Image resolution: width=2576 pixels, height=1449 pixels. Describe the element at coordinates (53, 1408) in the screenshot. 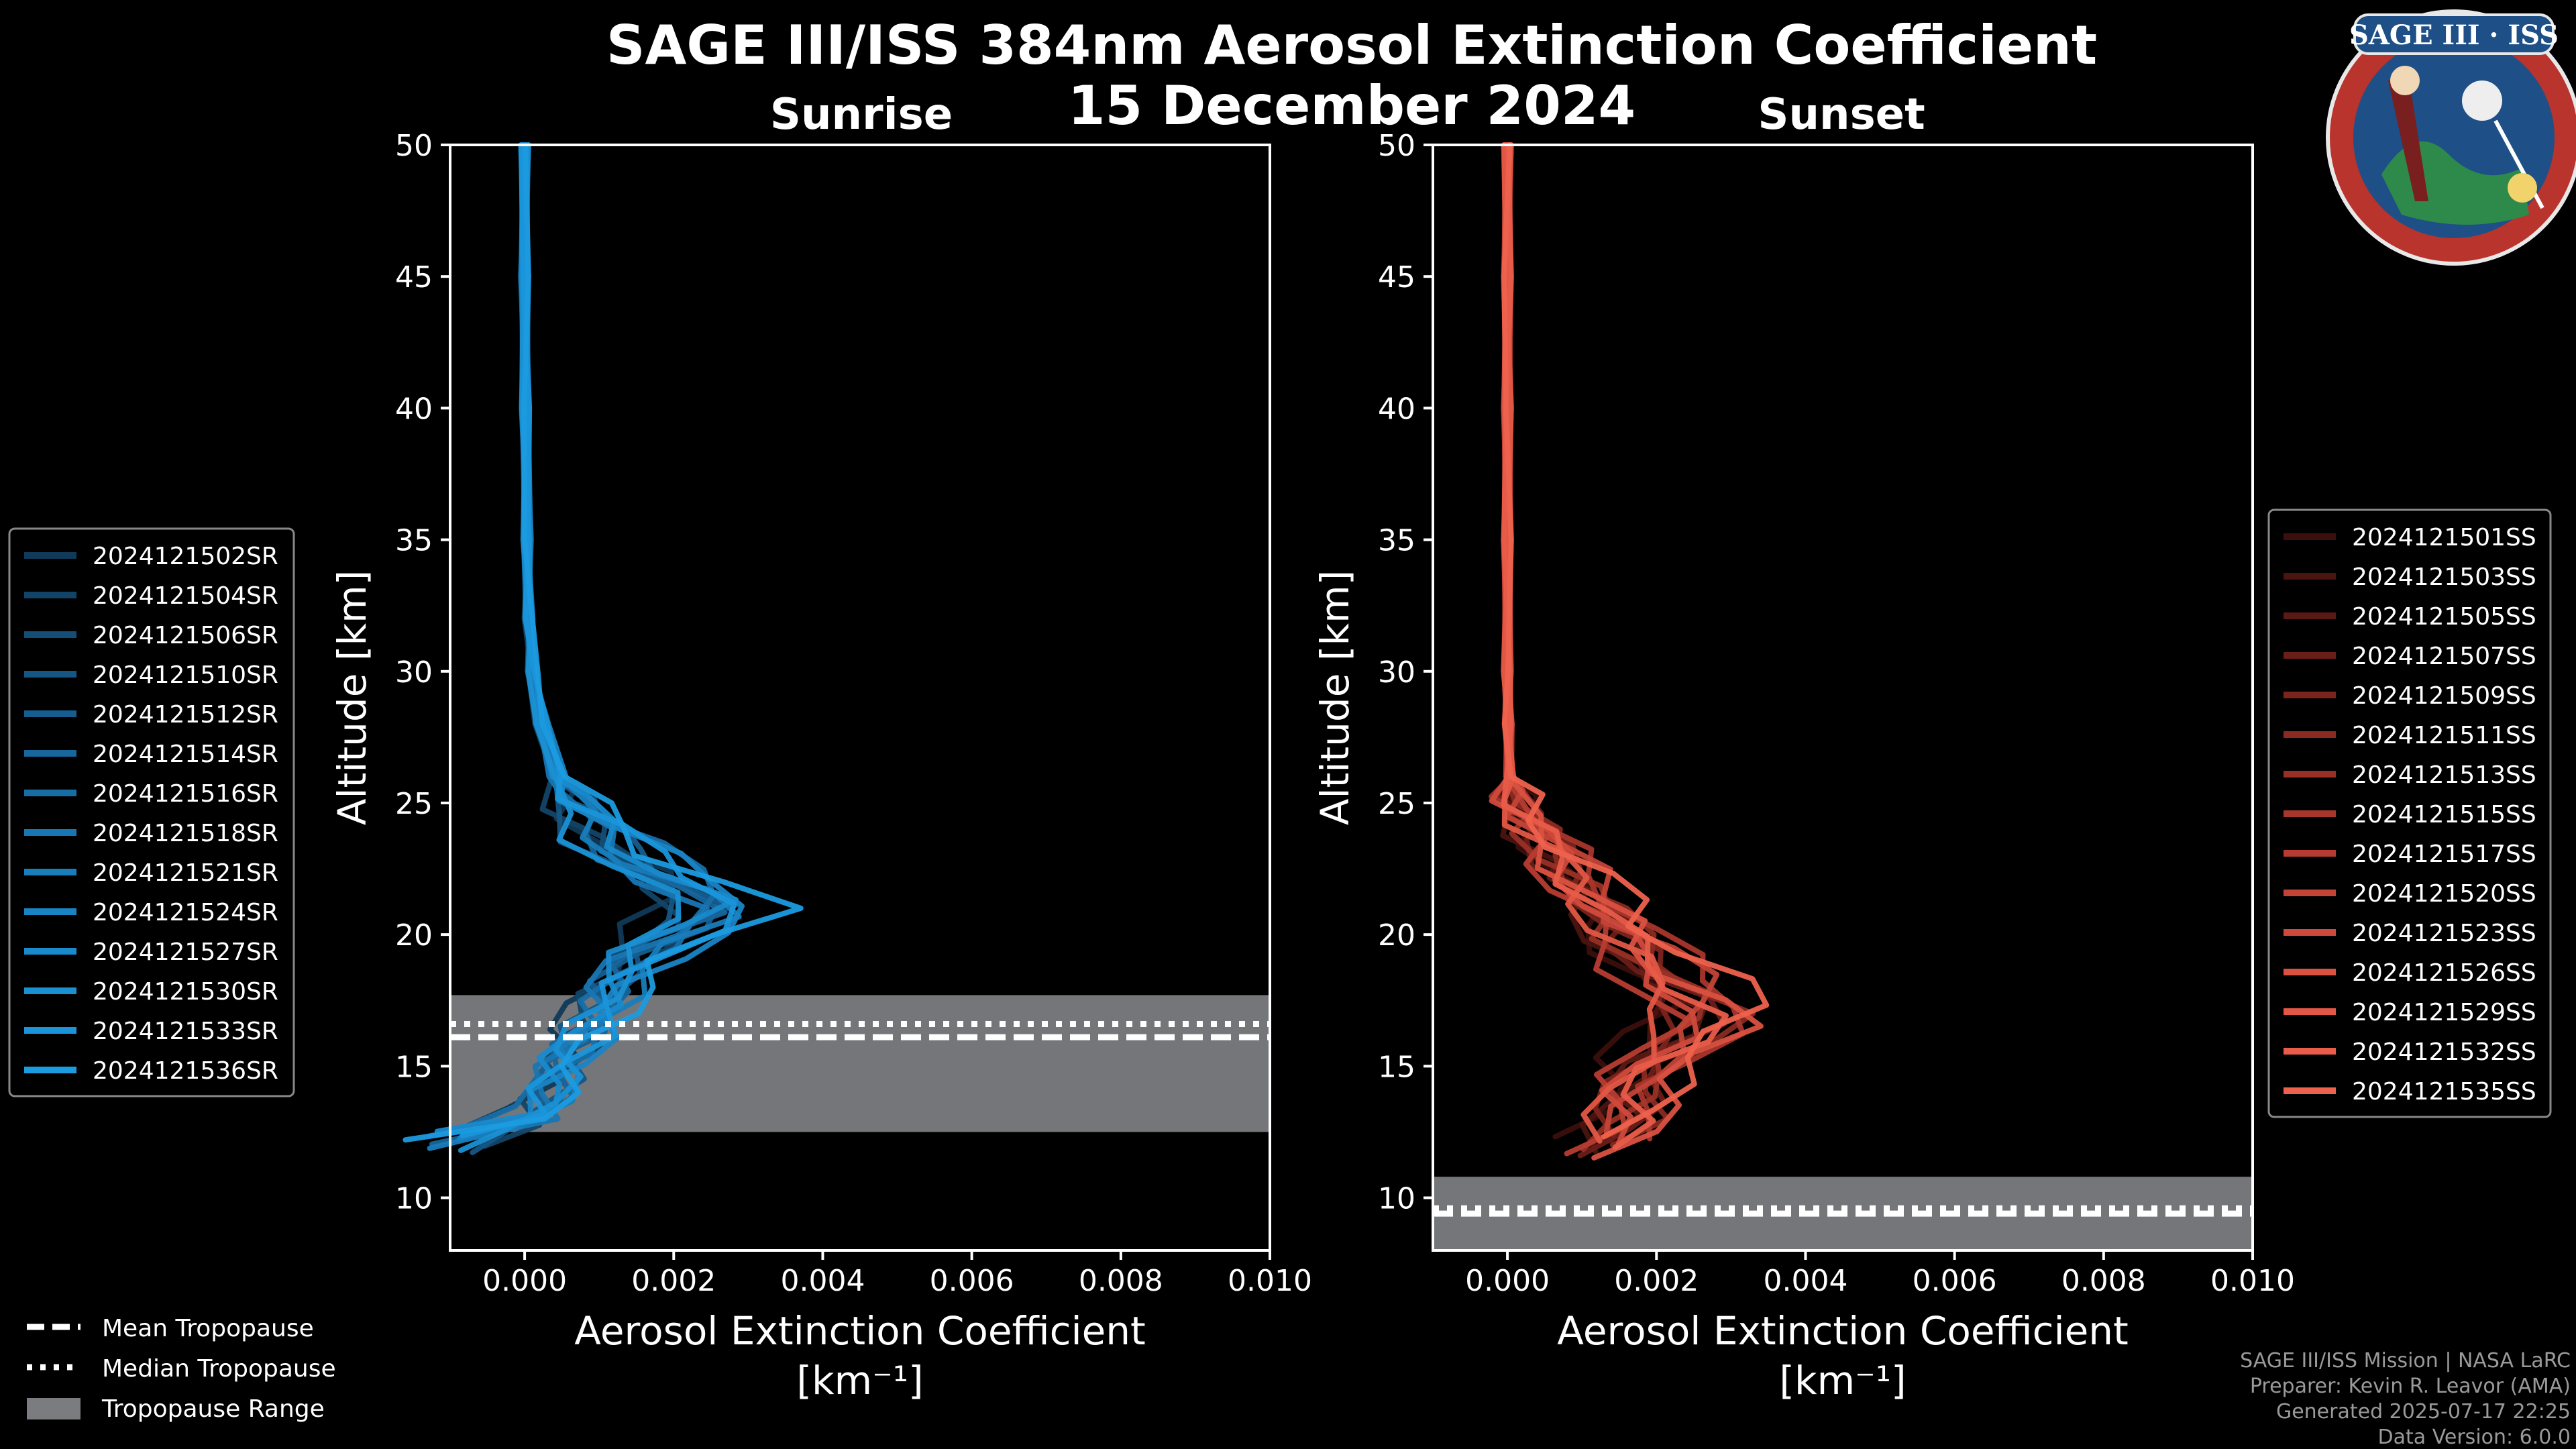

I see `tropopause-range-swatch` at that location.